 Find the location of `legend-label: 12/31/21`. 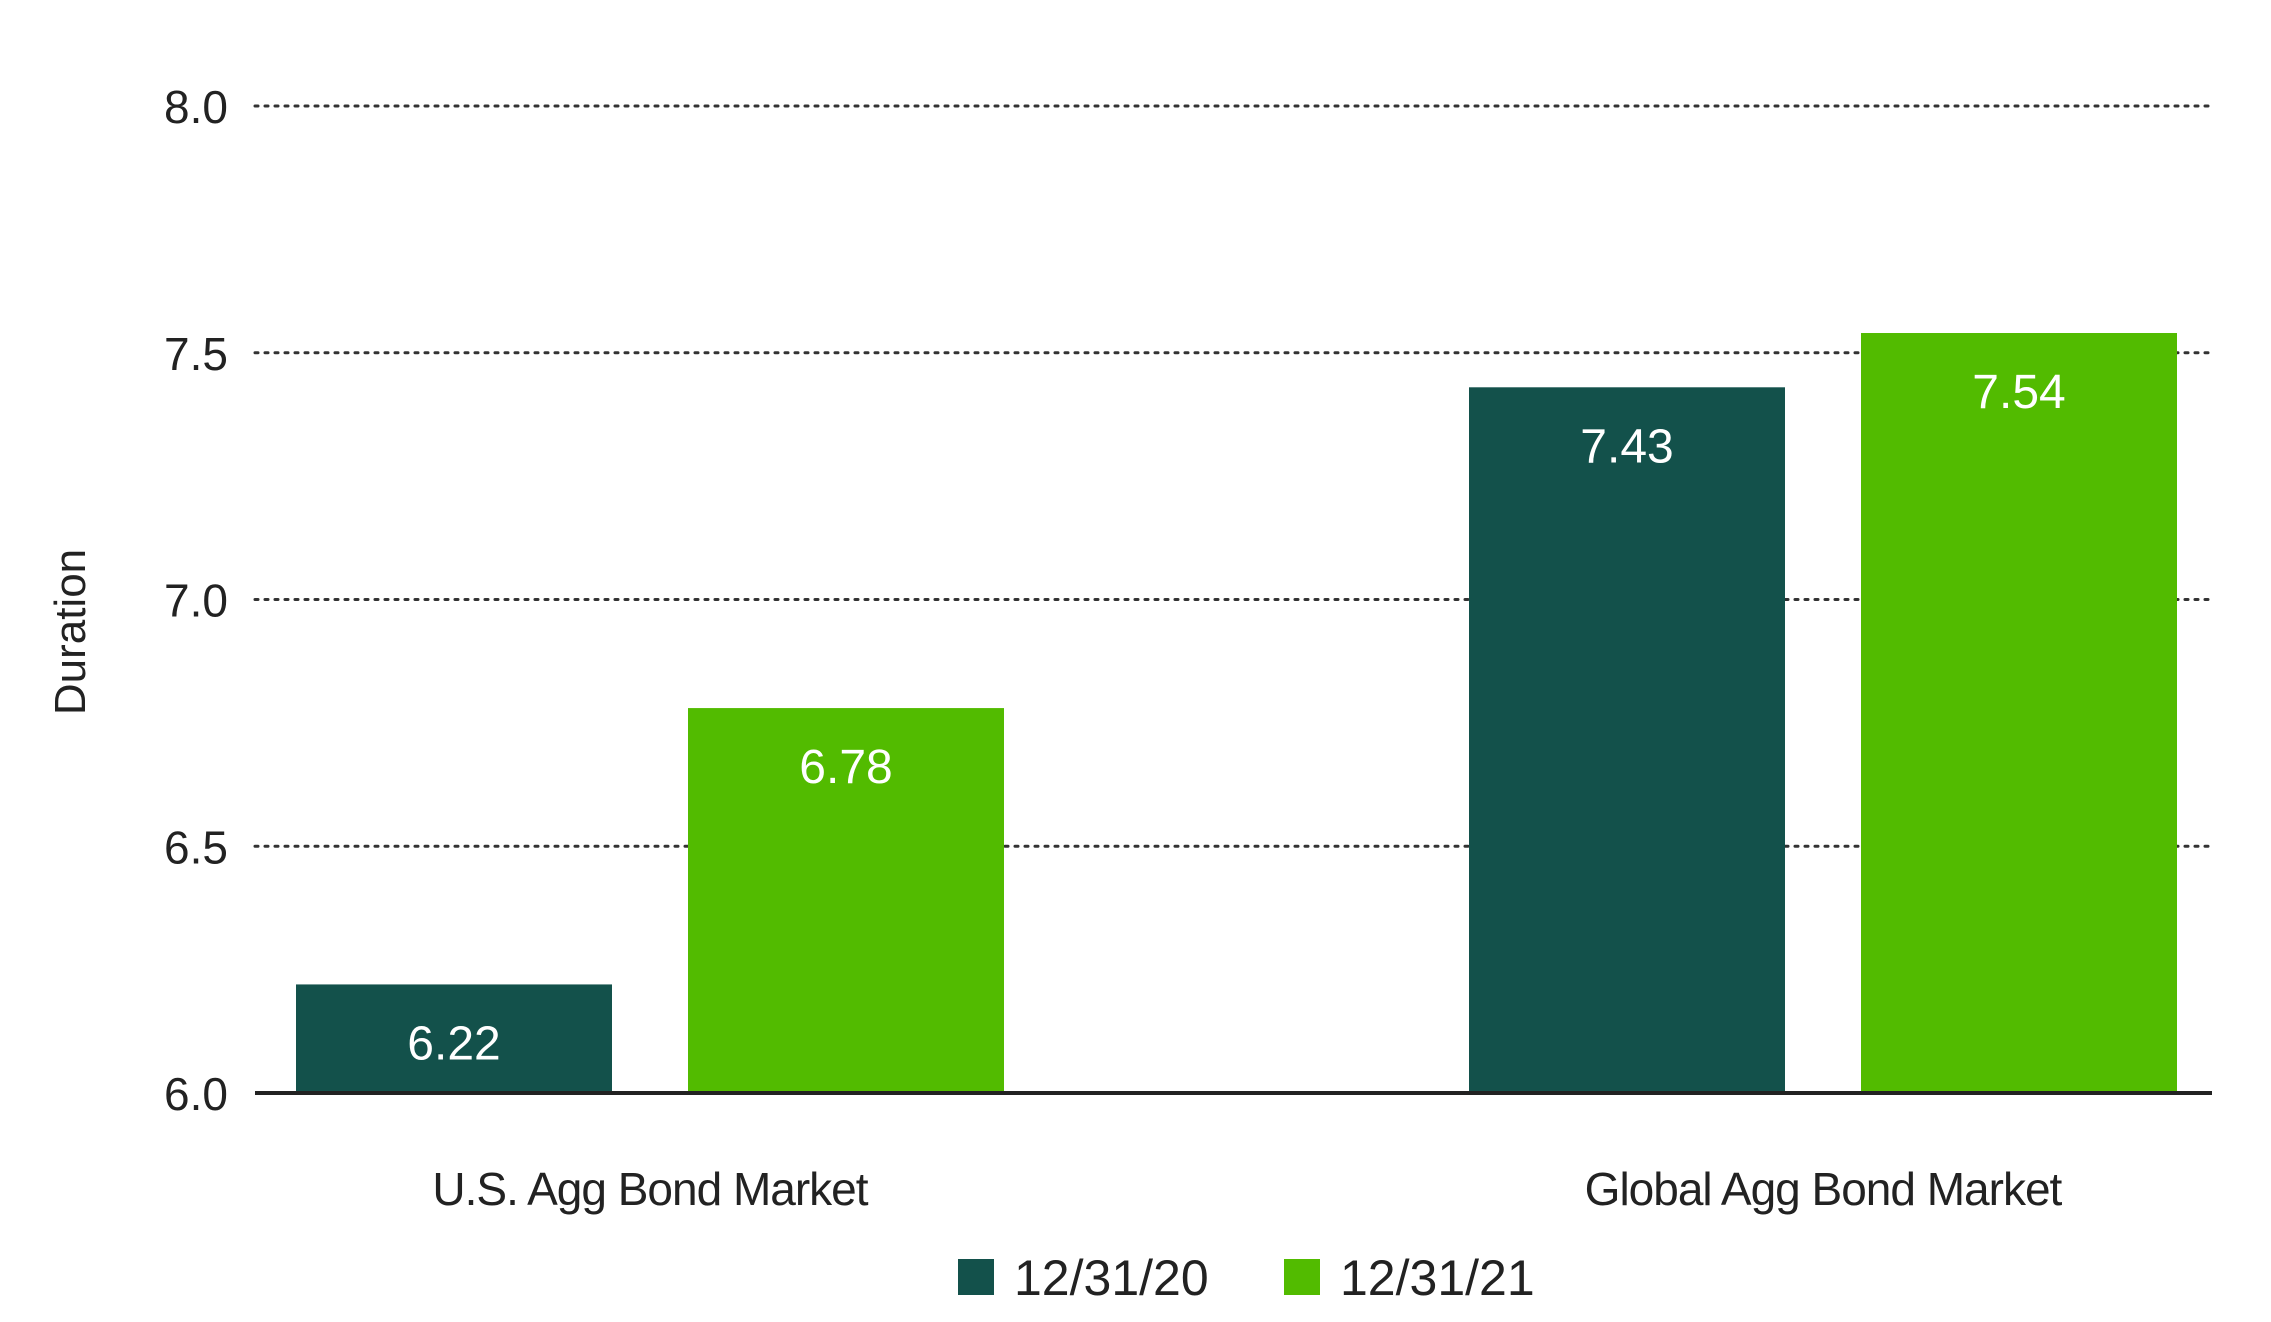

legend-label: 12/31/21 is located at coordinates (1437, 1278).